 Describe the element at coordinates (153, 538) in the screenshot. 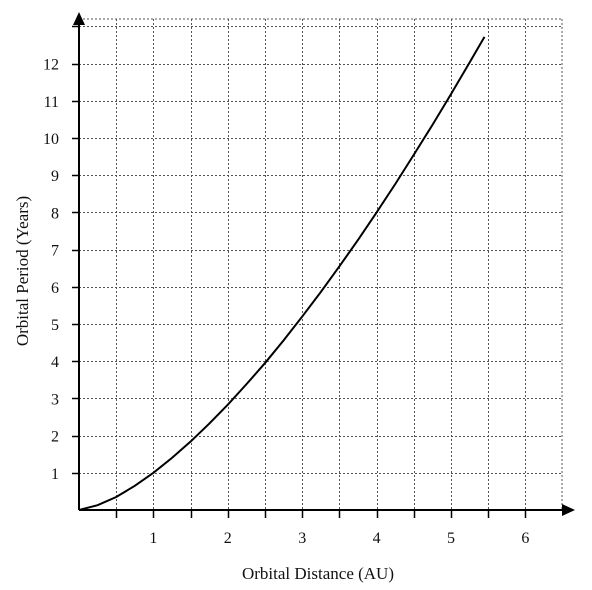

I see `x-tick-label: 1` at that location.